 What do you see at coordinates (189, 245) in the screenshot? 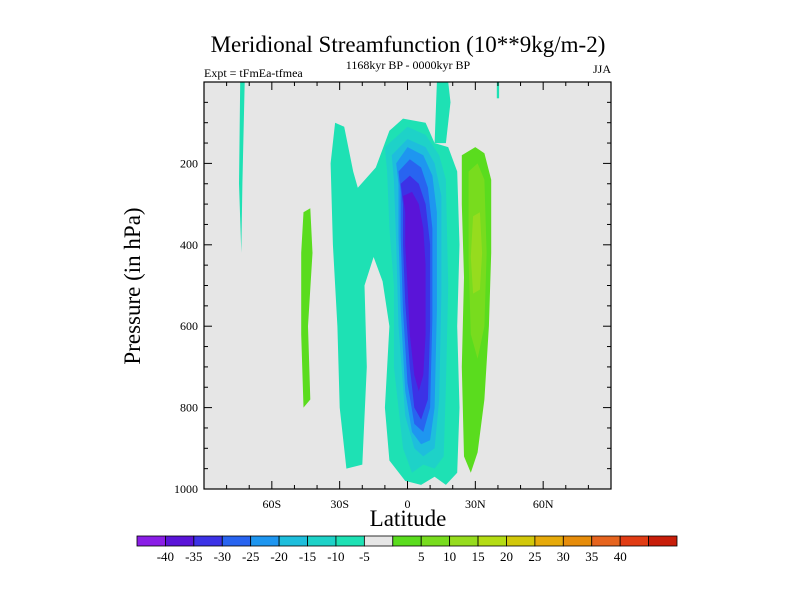
I see `y-tick-label: 400` at bounding box center [189, 245].